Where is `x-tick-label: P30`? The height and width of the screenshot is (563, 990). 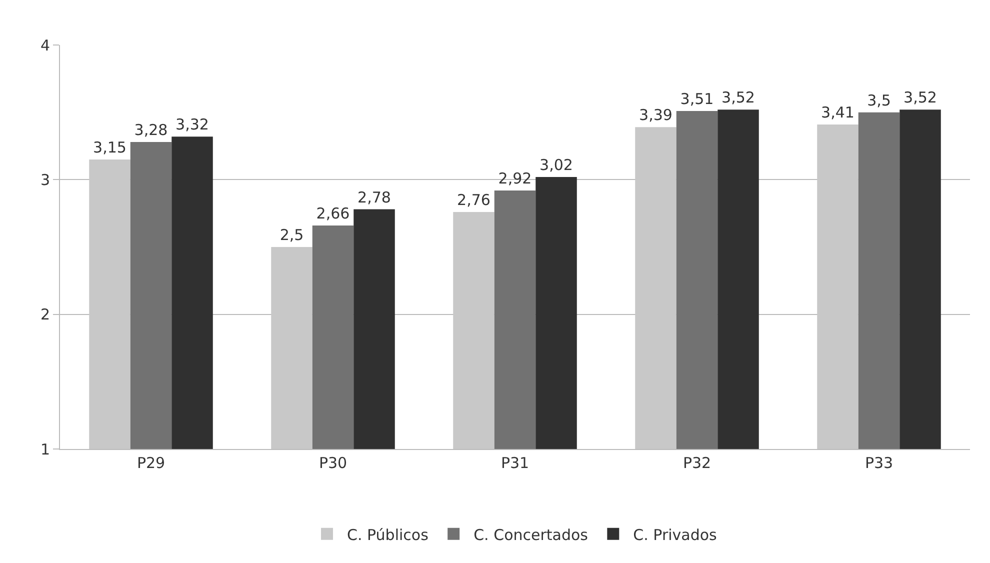 x-tick-label: P30 is located at coordinates (333, 463).